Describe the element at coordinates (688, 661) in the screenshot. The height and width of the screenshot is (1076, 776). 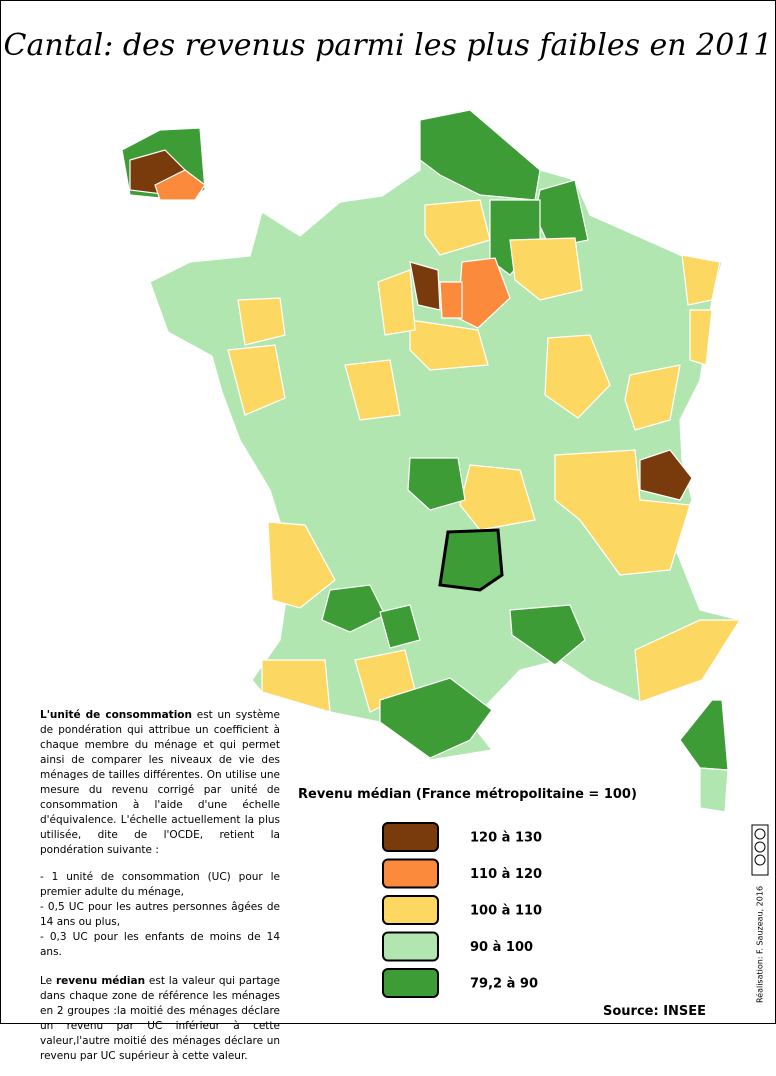
I see `var` at that location.